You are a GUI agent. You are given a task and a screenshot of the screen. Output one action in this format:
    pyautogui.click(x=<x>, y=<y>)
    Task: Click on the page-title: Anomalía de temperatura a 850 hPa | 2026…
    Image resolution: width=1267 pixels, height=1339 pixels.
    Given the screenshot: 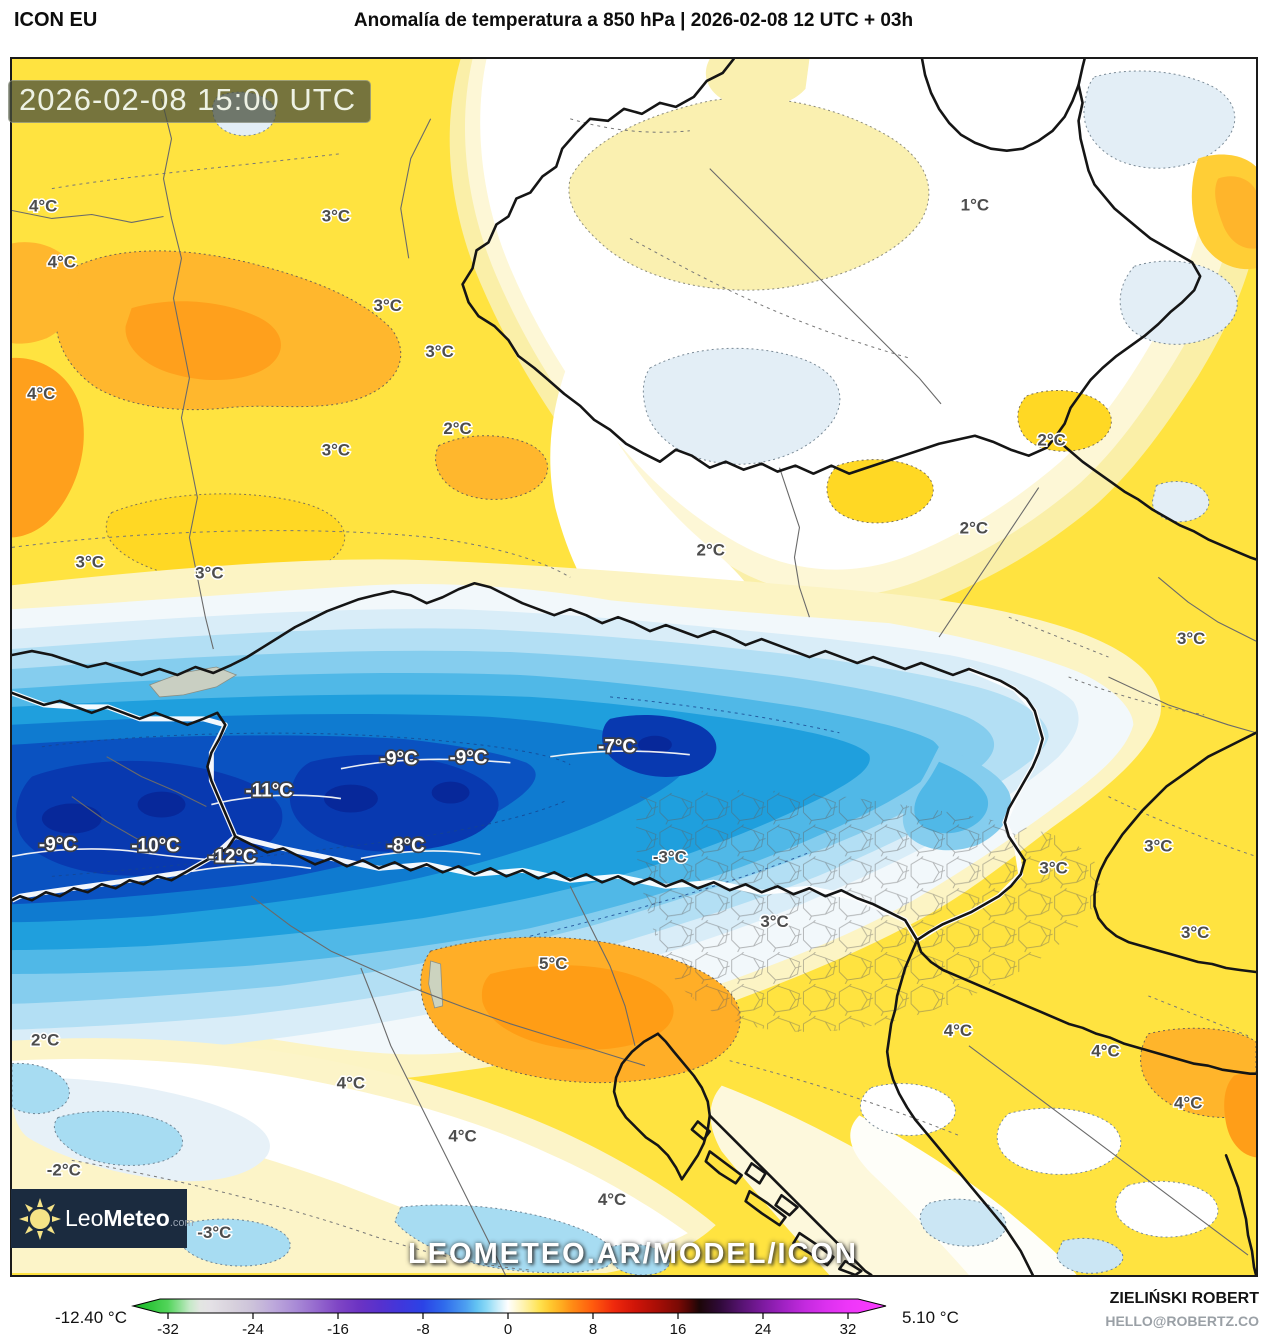 What is the action you would take?
    pyautogui.click(x=633, y=20)
    